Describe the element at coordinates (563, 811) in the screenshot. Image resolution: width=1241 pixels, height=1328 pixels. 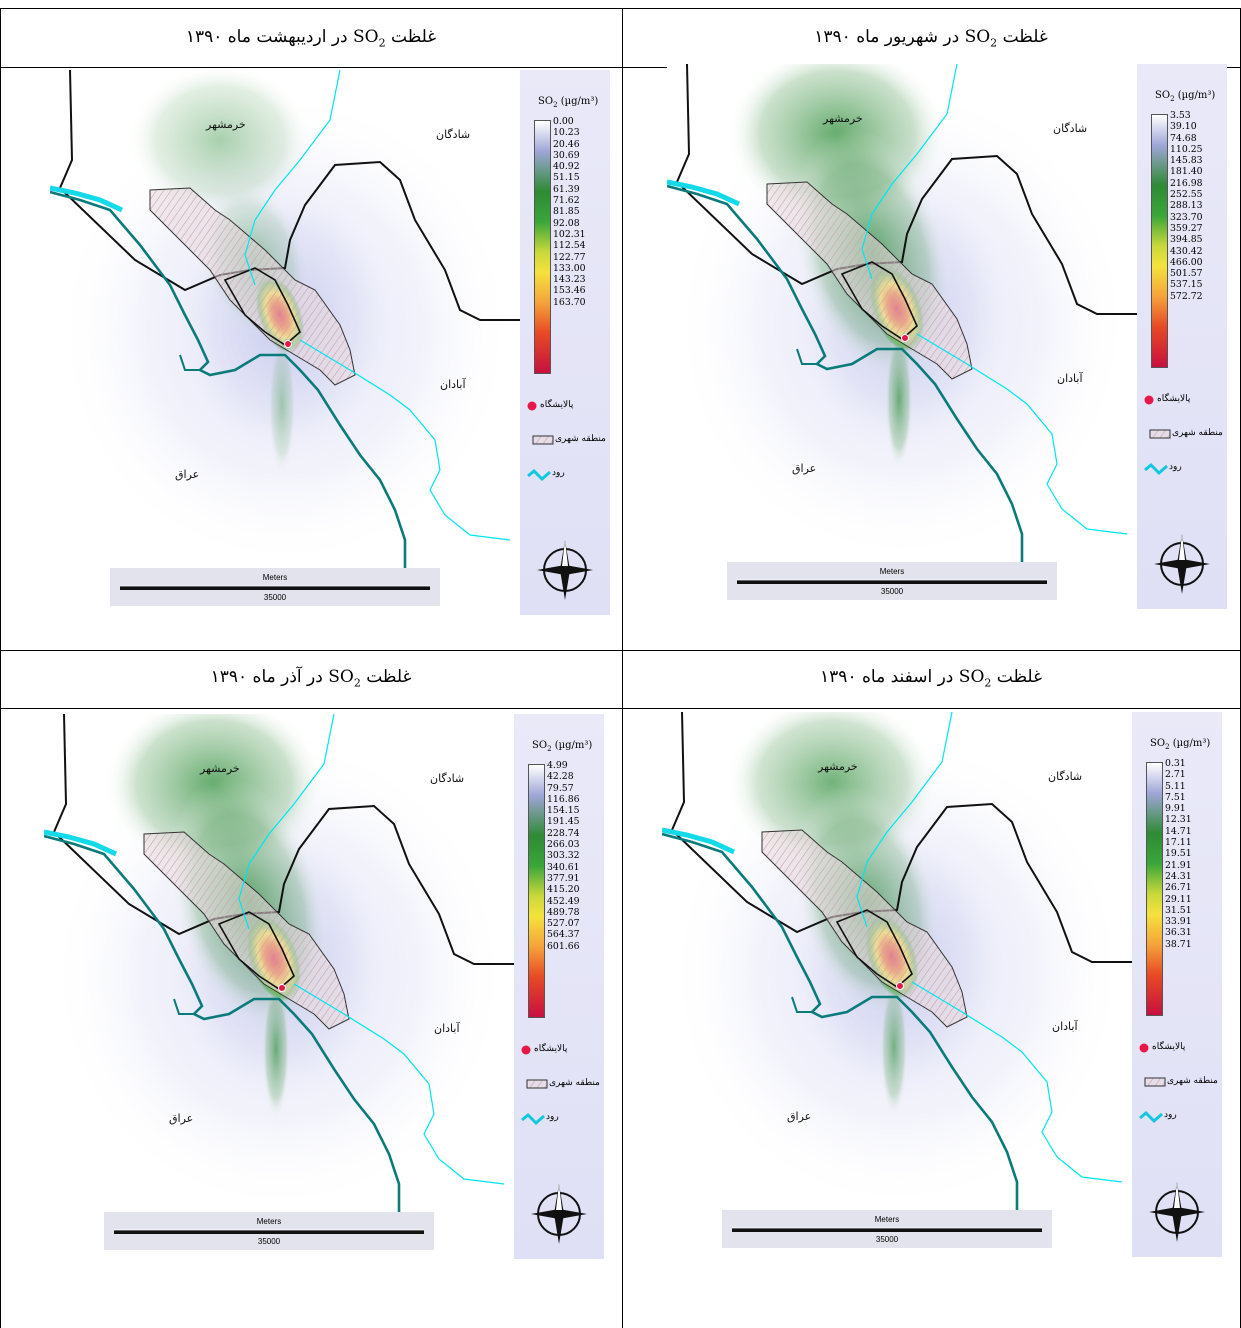
I see `legend-tick: 154.15` at that location.